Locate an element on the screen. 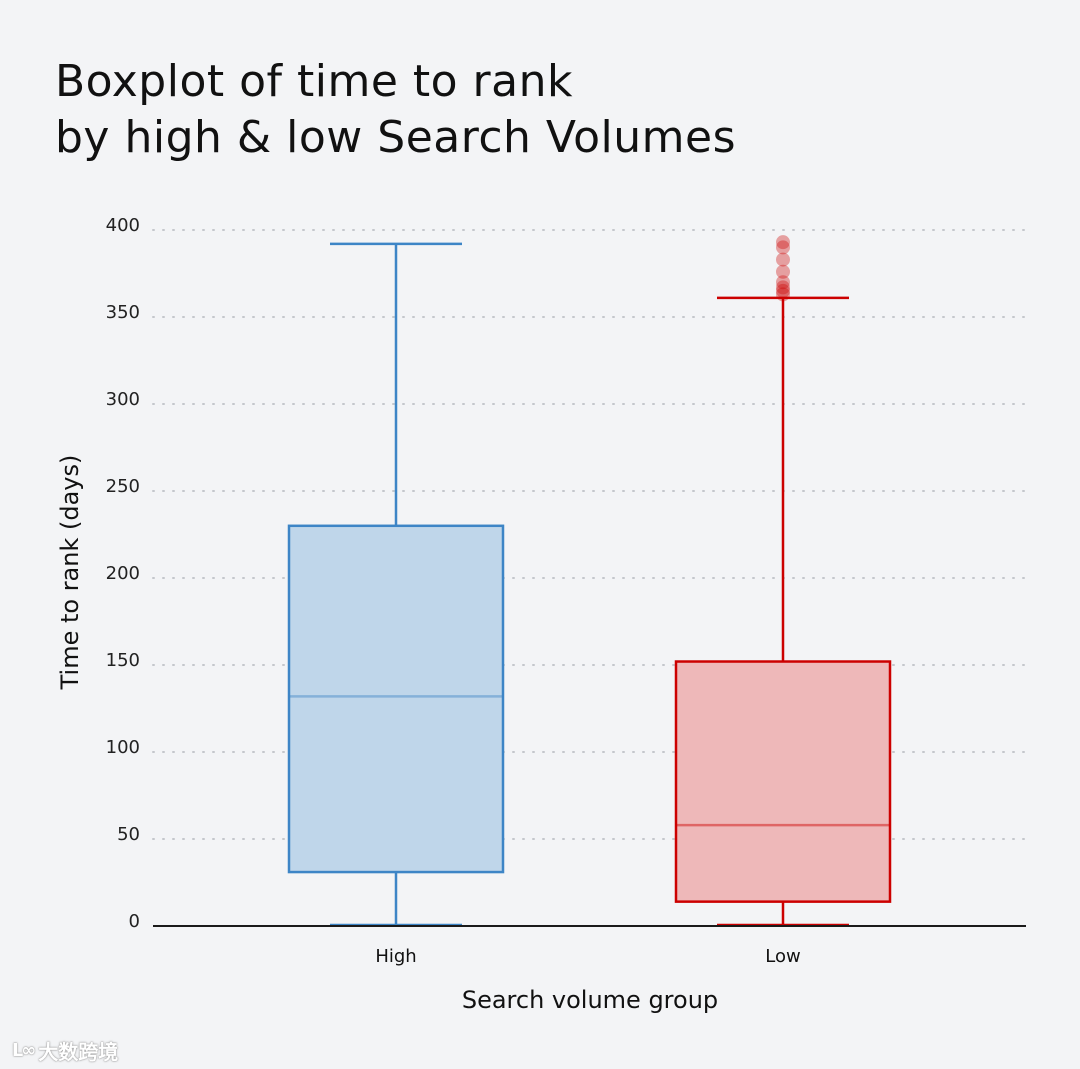 The image size is (1080, 1069). x-axis-label: Search volume group is located at coordinates (590, 1000).